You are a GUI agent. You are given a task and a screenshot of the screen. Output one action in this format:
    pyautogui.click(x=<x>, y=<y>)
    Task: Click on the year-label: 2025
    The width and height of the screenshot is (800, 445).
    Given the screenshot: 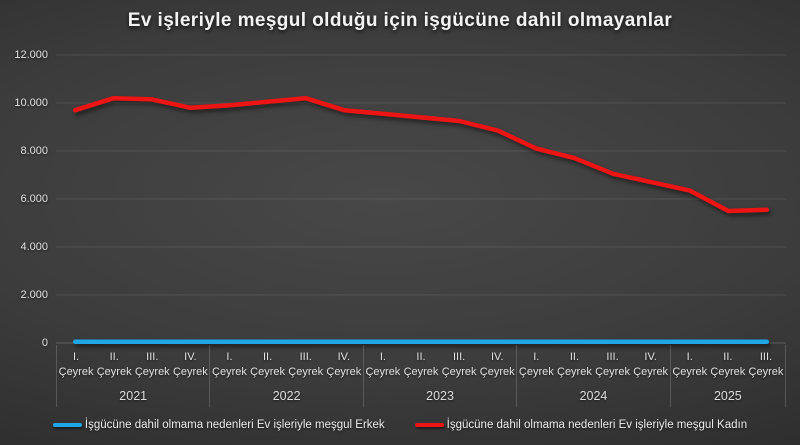 What is the action you would take?
    pyautogui.click(x=727, y=396)
    